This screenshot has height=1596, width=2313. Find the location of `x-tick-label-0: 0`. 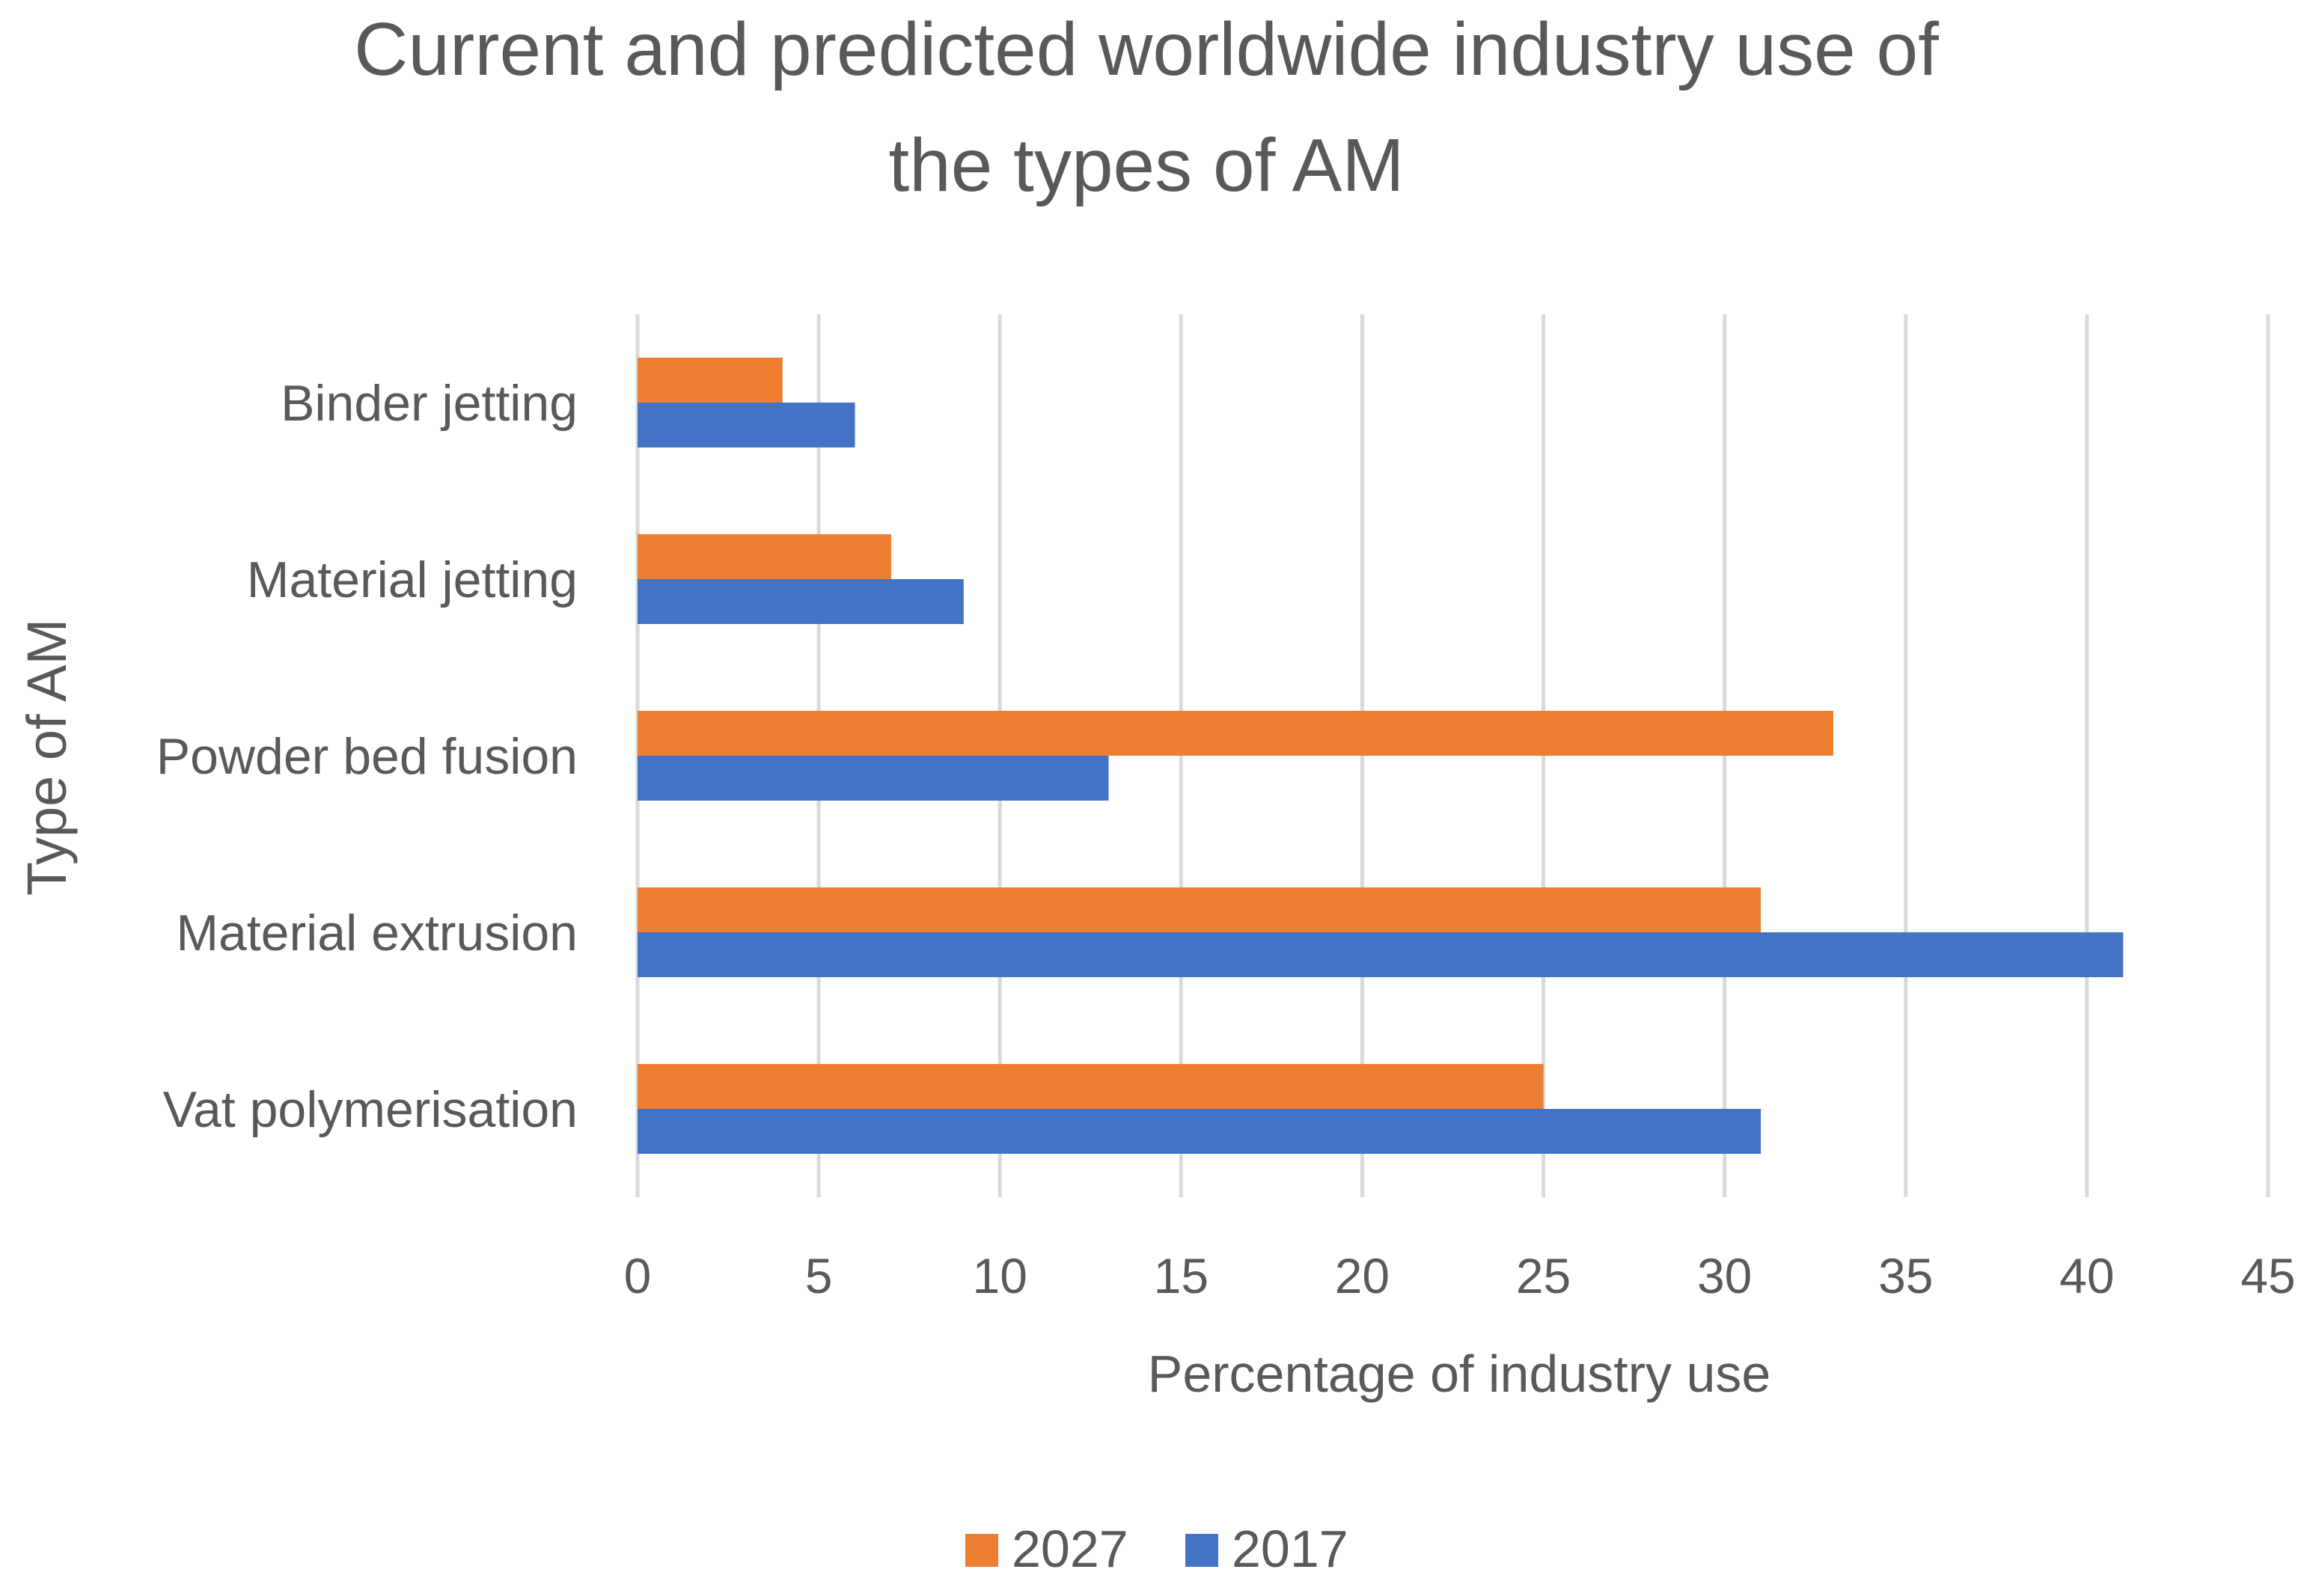

x-tick-label-0: 0 is located at coordinates (638, 1276).